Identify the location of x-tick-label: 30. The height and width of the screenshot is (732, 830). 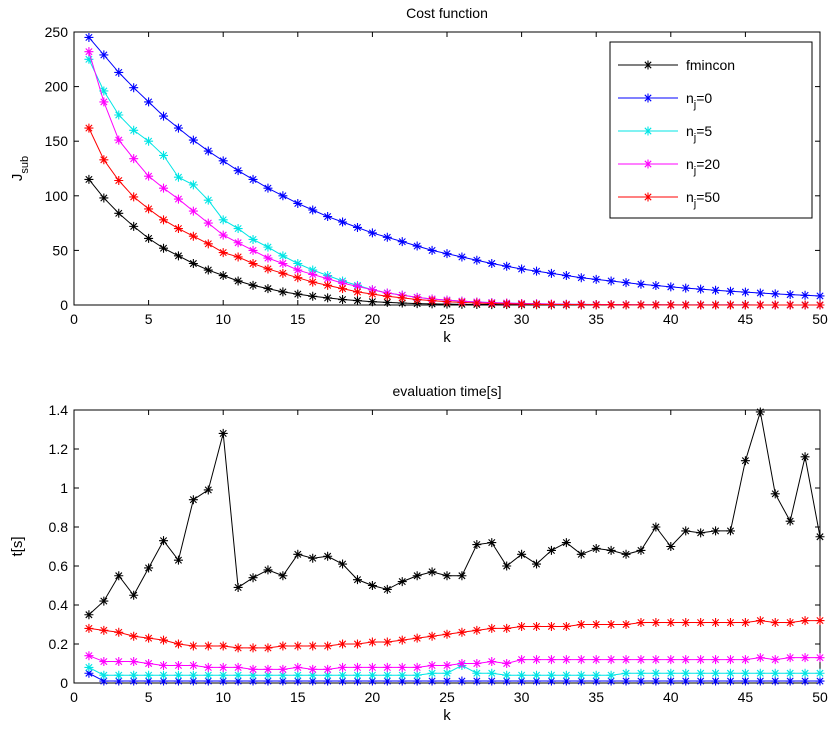
(522, 319).